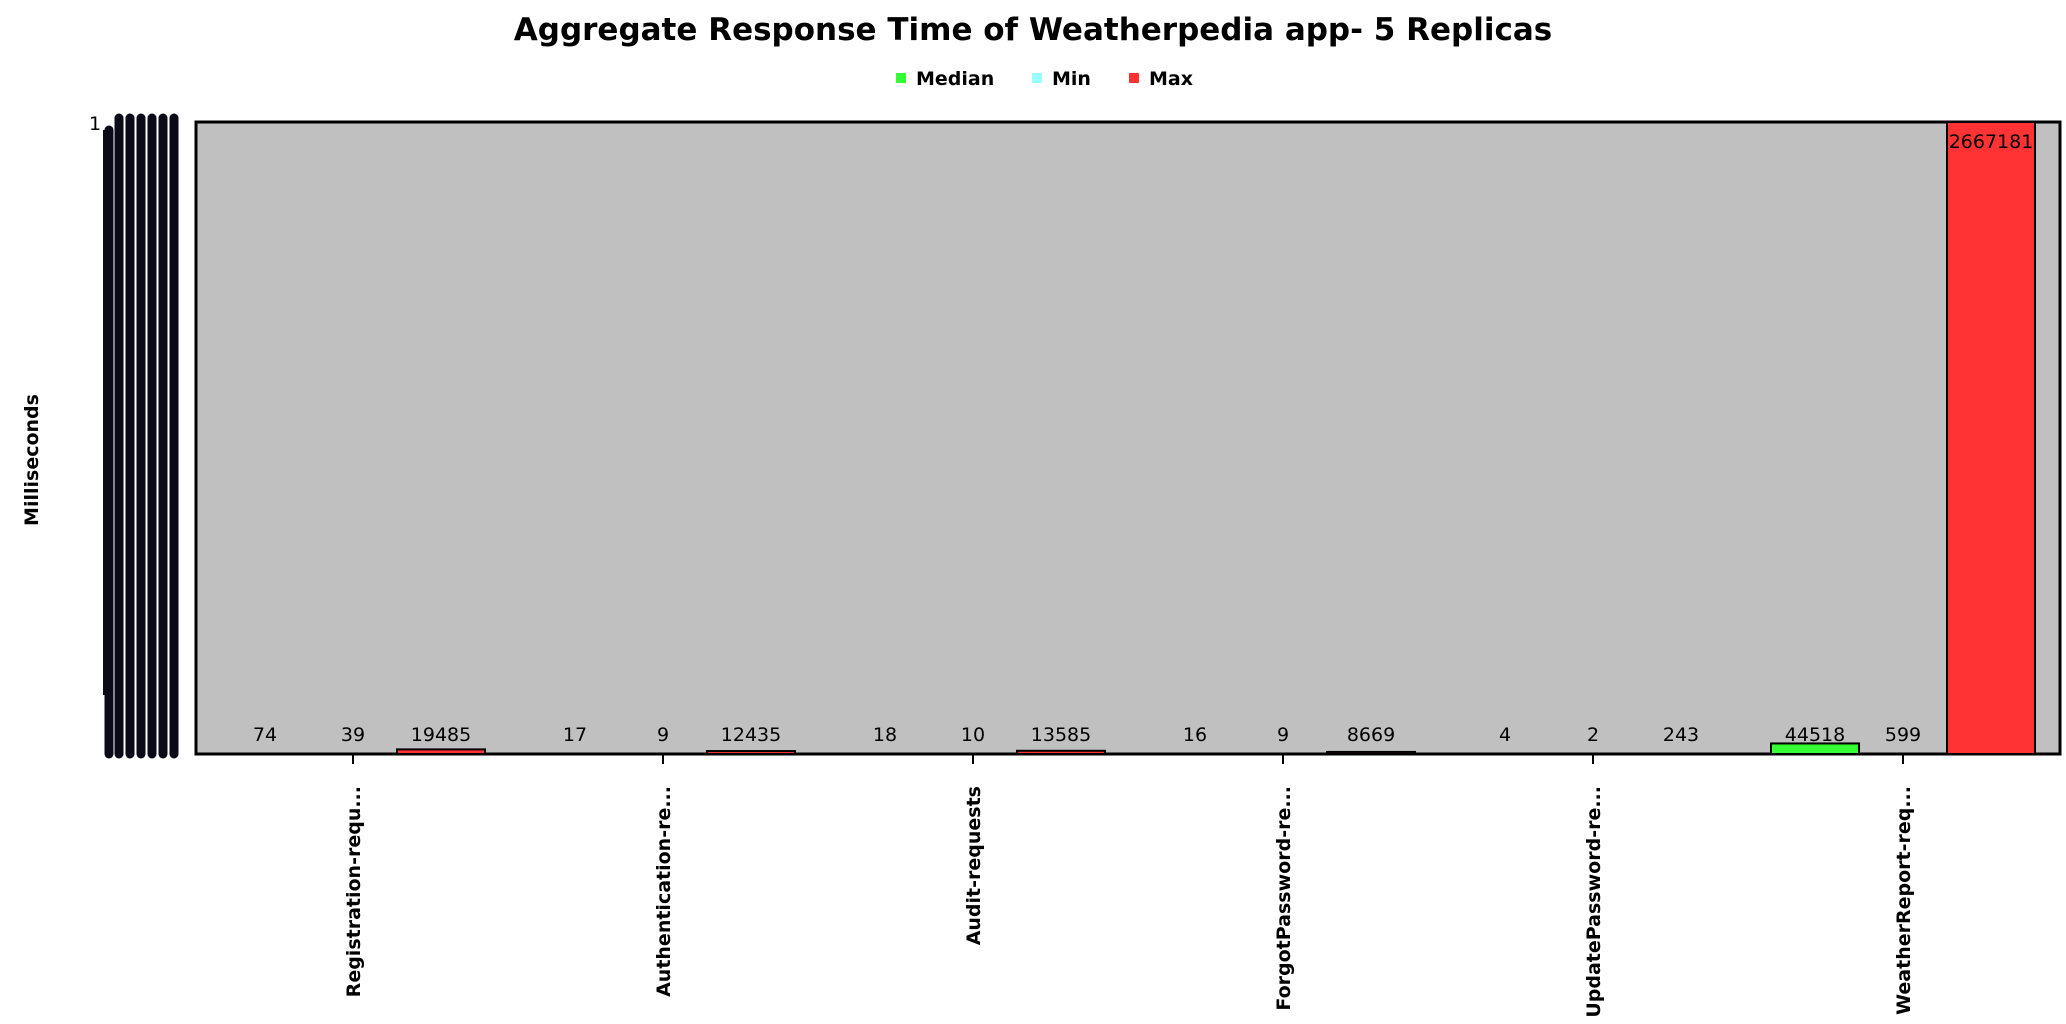 The width and height of the screenshot is (2066, 1024). Describe the element at coordinates (1681, 735) in the screenshot. I see `bar-value-label: 243` at that location.